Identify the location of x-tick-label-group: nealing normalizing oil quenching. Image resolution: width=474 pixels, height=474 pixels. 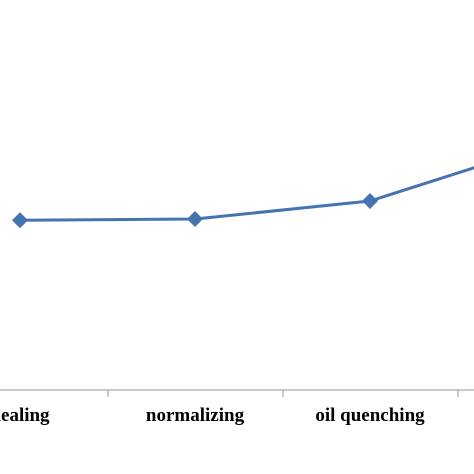
(212, 415).